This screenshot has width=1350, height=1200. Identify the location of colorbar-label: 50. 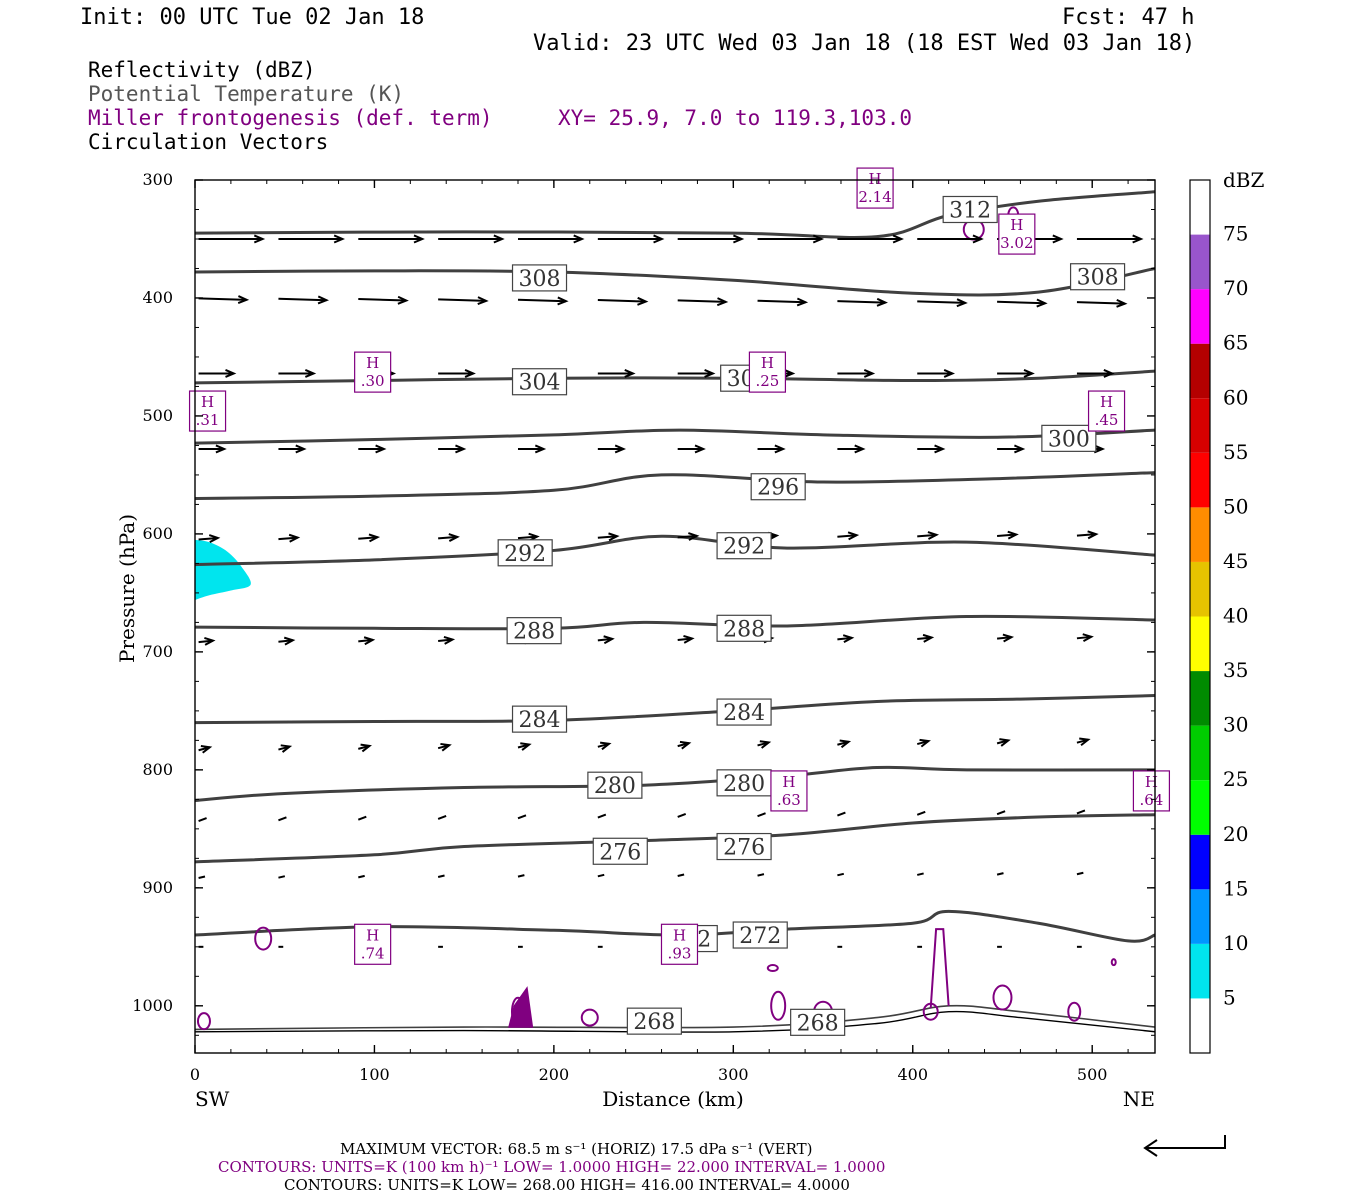
(1235, 506).